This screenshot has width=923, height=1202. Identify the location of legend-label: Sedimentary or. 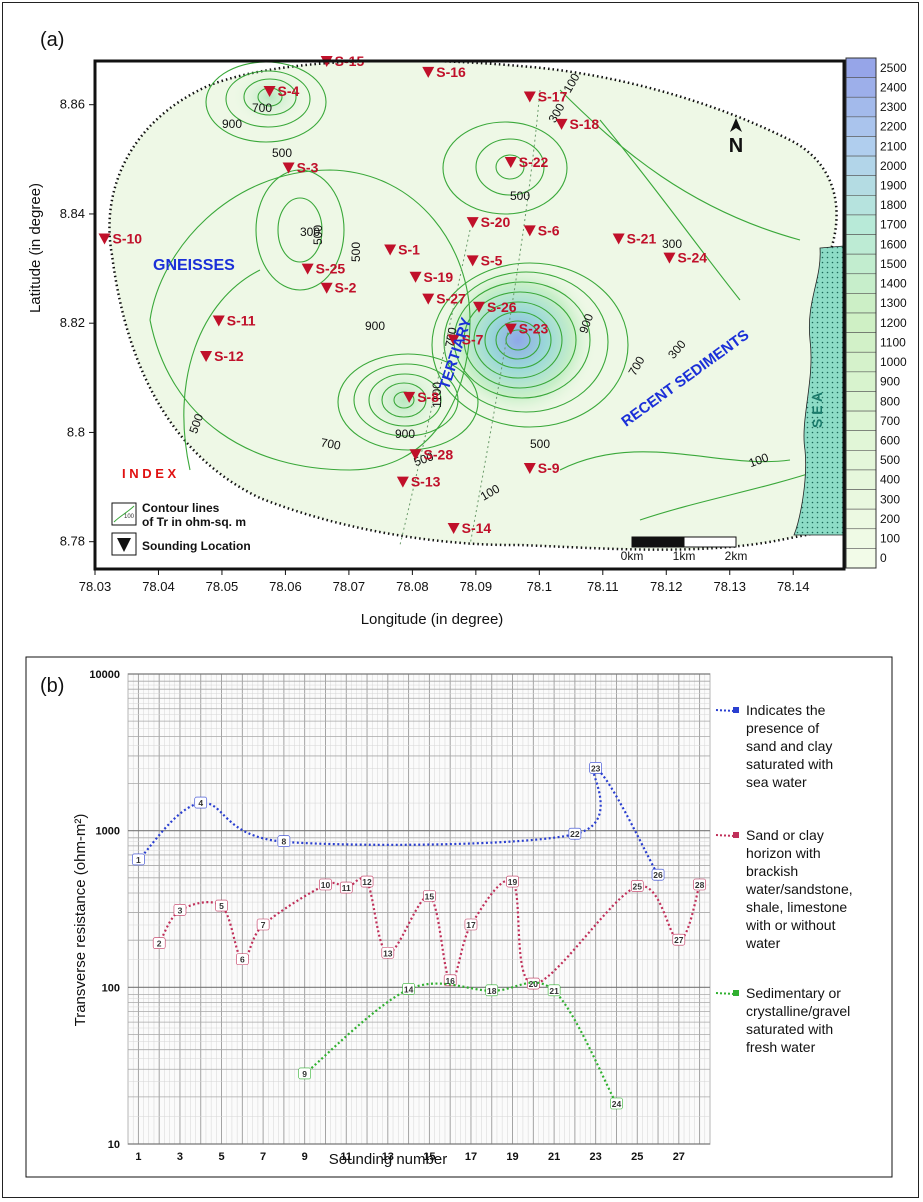
(793, 993).